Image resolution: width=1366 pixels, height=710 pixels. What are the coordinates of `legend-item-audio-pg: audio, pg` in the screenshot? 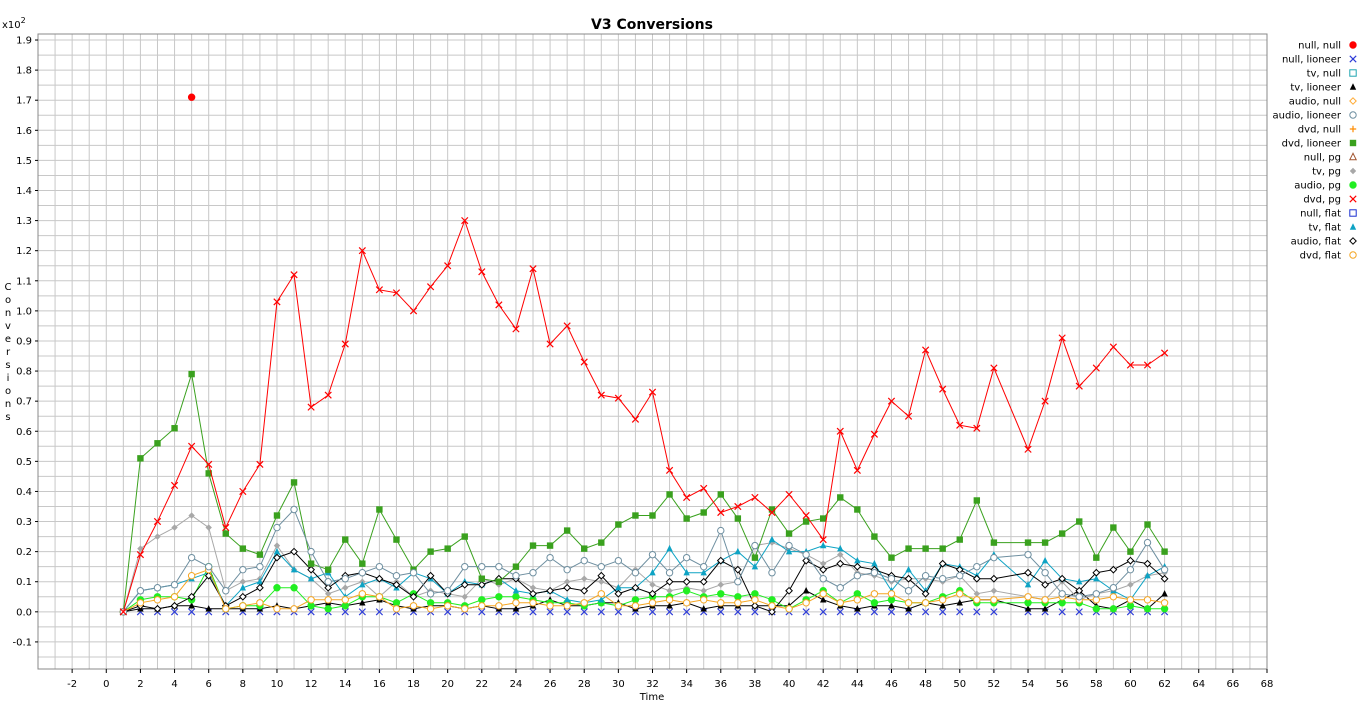 It's located at (1325, 186).